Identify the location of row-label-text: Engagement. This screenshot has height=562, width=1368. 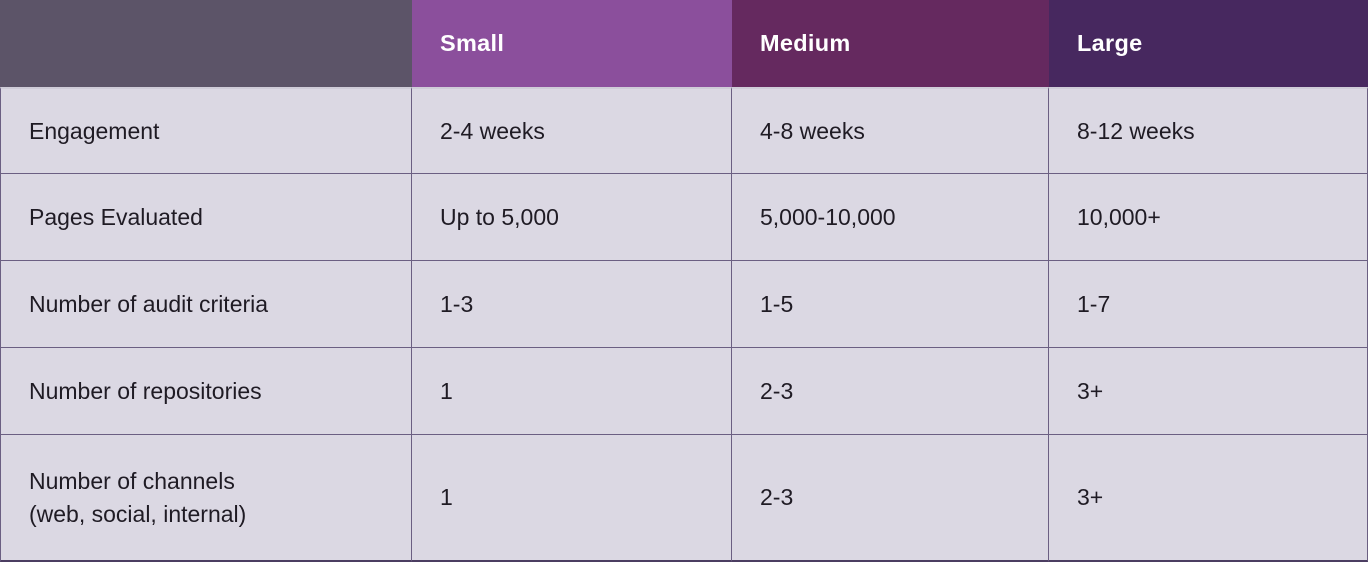
(94, 130).